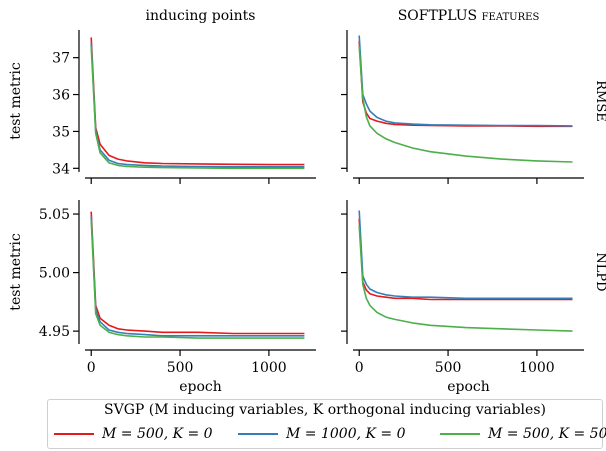  Describe the element at coordinates (201, 16) in the screenshot. I see `column-title-1: inducing points` at that location.